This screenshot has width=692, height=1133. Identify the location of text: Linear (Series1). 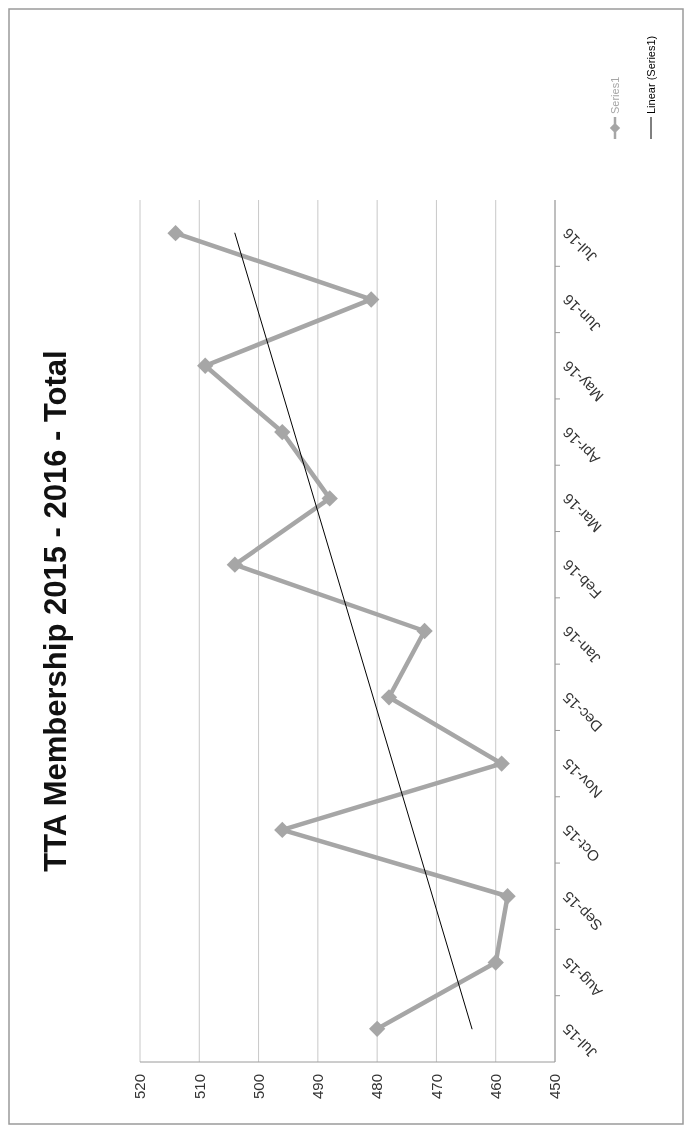
(650, 74).